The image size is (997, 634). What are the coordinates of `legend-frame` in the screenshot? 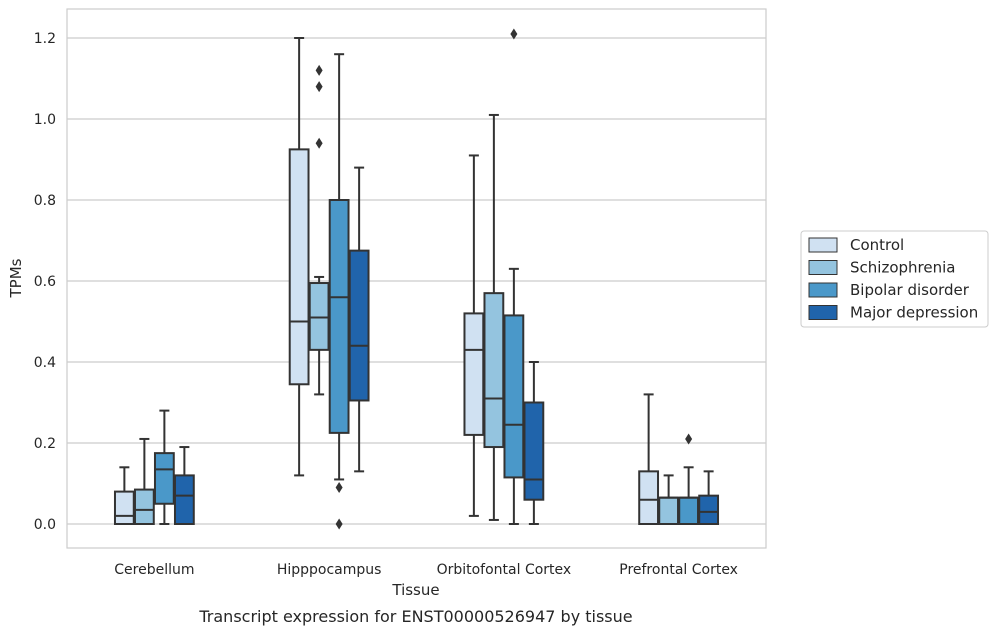 It's located at (894, 279).